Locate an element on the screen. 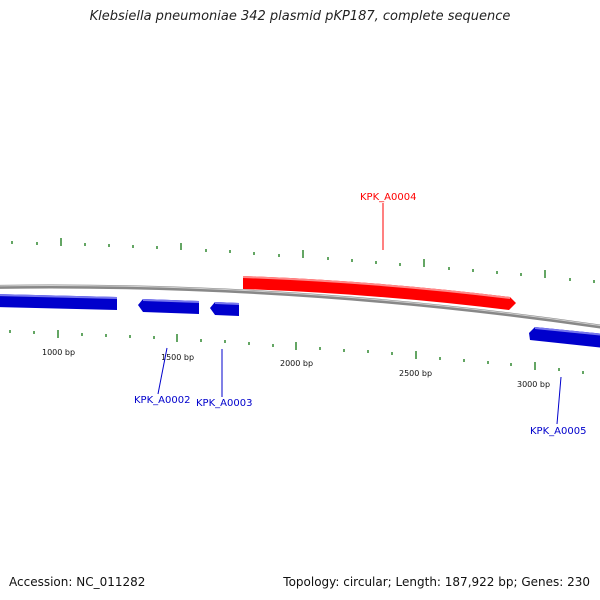 The height and width of the screenshot is (600, 600). gene-arrow-kpk-a0003 is located at coordinates (224, 309).